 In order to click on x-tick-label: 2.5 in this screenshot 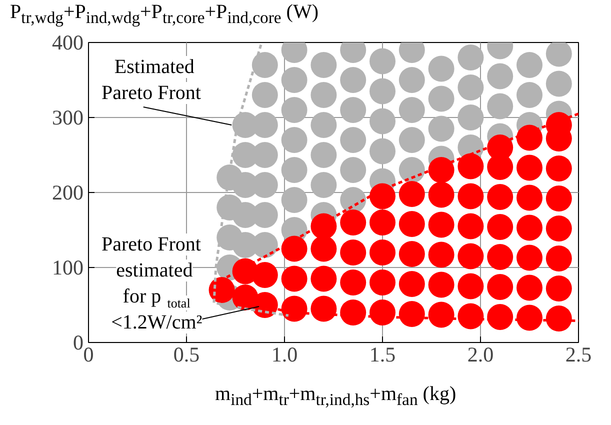, I will do `click(578, 354)`.